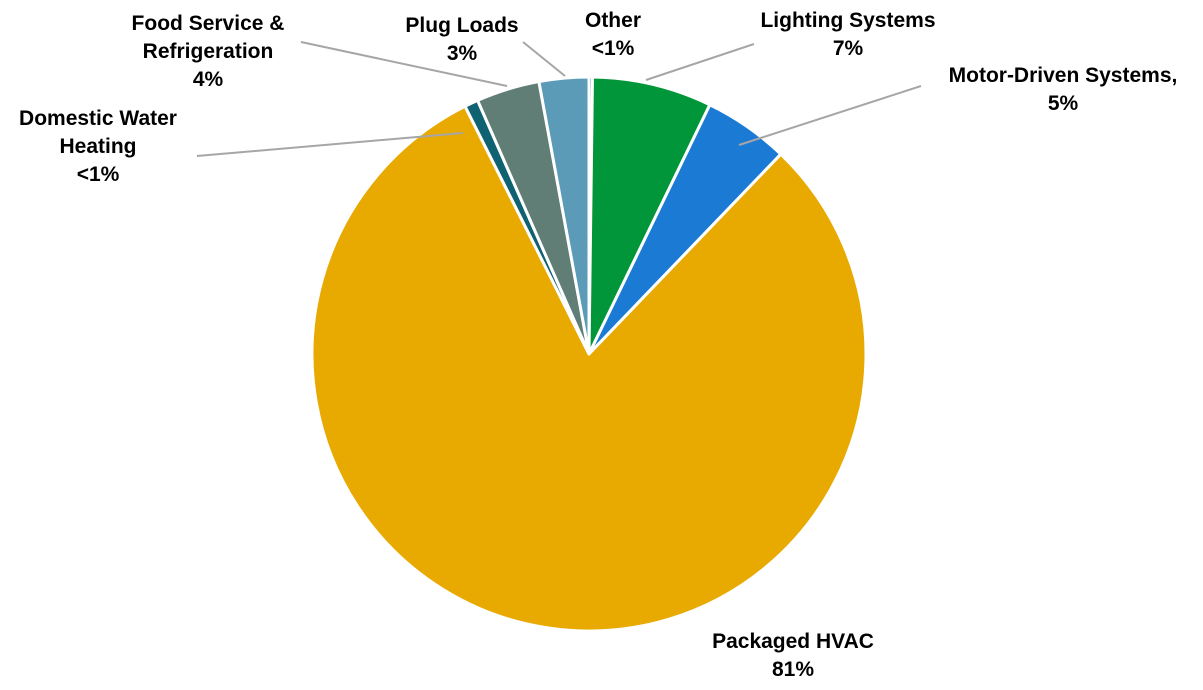 This screenshot has height=690, width=1203. Describe the element at coordinates (208, 79) in the screenshot. I see `slice-value-label: 4%` at that location.